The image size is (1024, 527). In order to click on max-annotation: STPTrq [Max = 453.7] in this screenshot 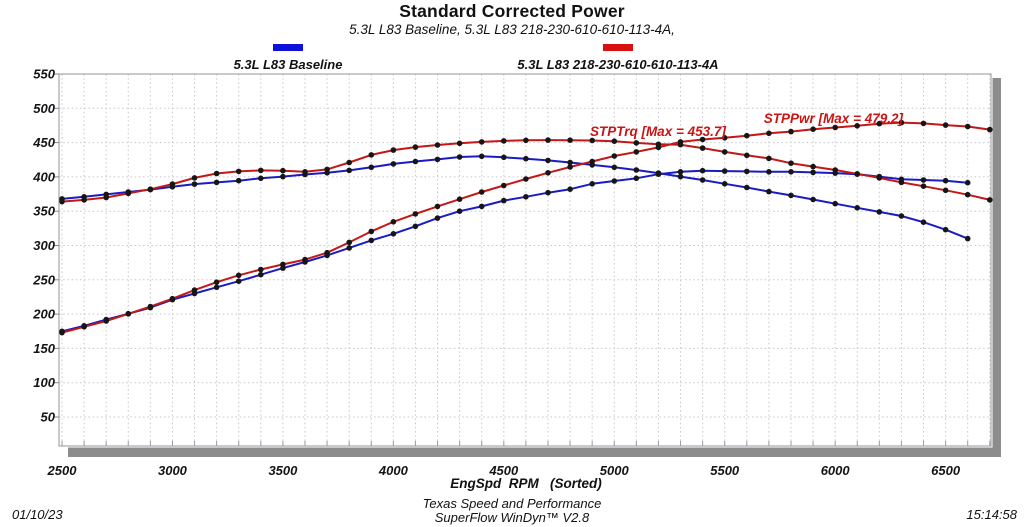, I will do `click(658, 131)`.